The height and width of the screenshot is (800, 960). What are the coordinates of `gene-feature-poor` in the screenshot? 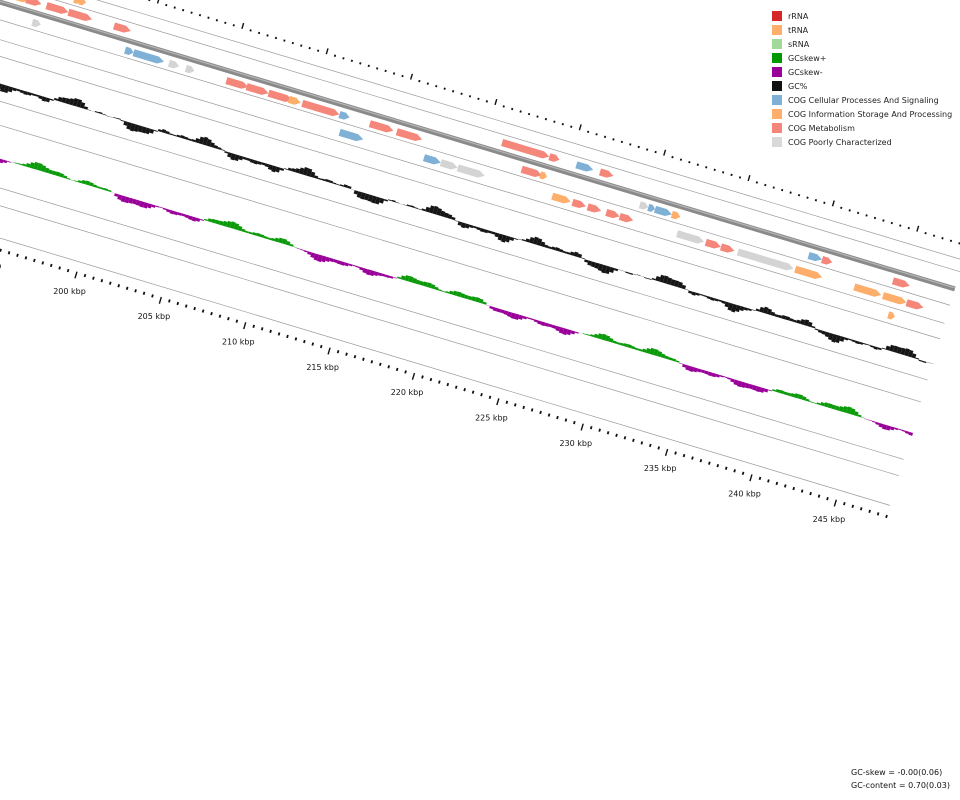 It's located at (173, 64).